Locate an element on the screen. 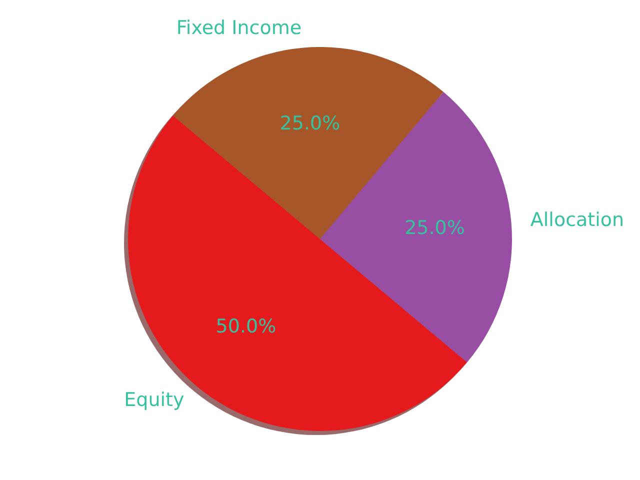  slice-label: Allocation is located at coordinates (577, 219).